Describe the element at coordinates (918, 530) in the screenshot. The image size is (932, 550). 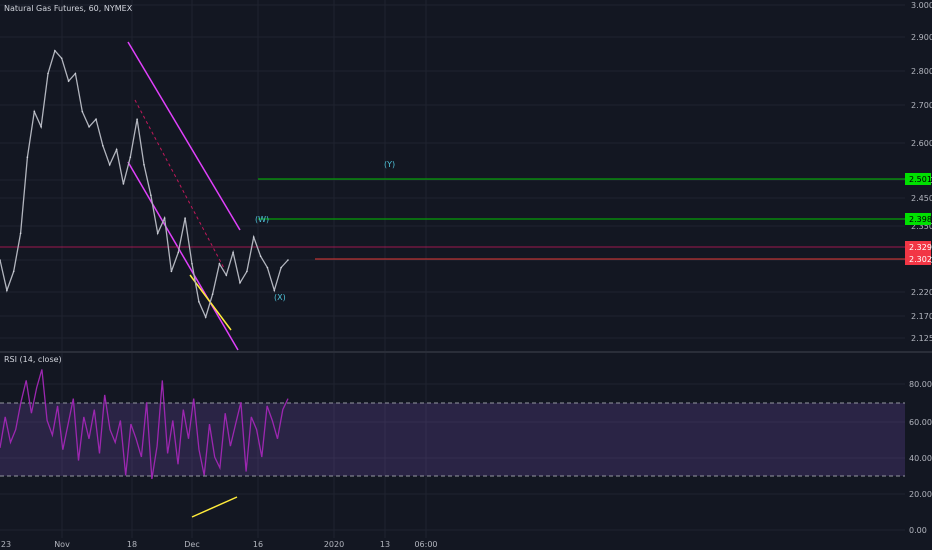
I see `rsi-tick-label: 0.00` at that location.